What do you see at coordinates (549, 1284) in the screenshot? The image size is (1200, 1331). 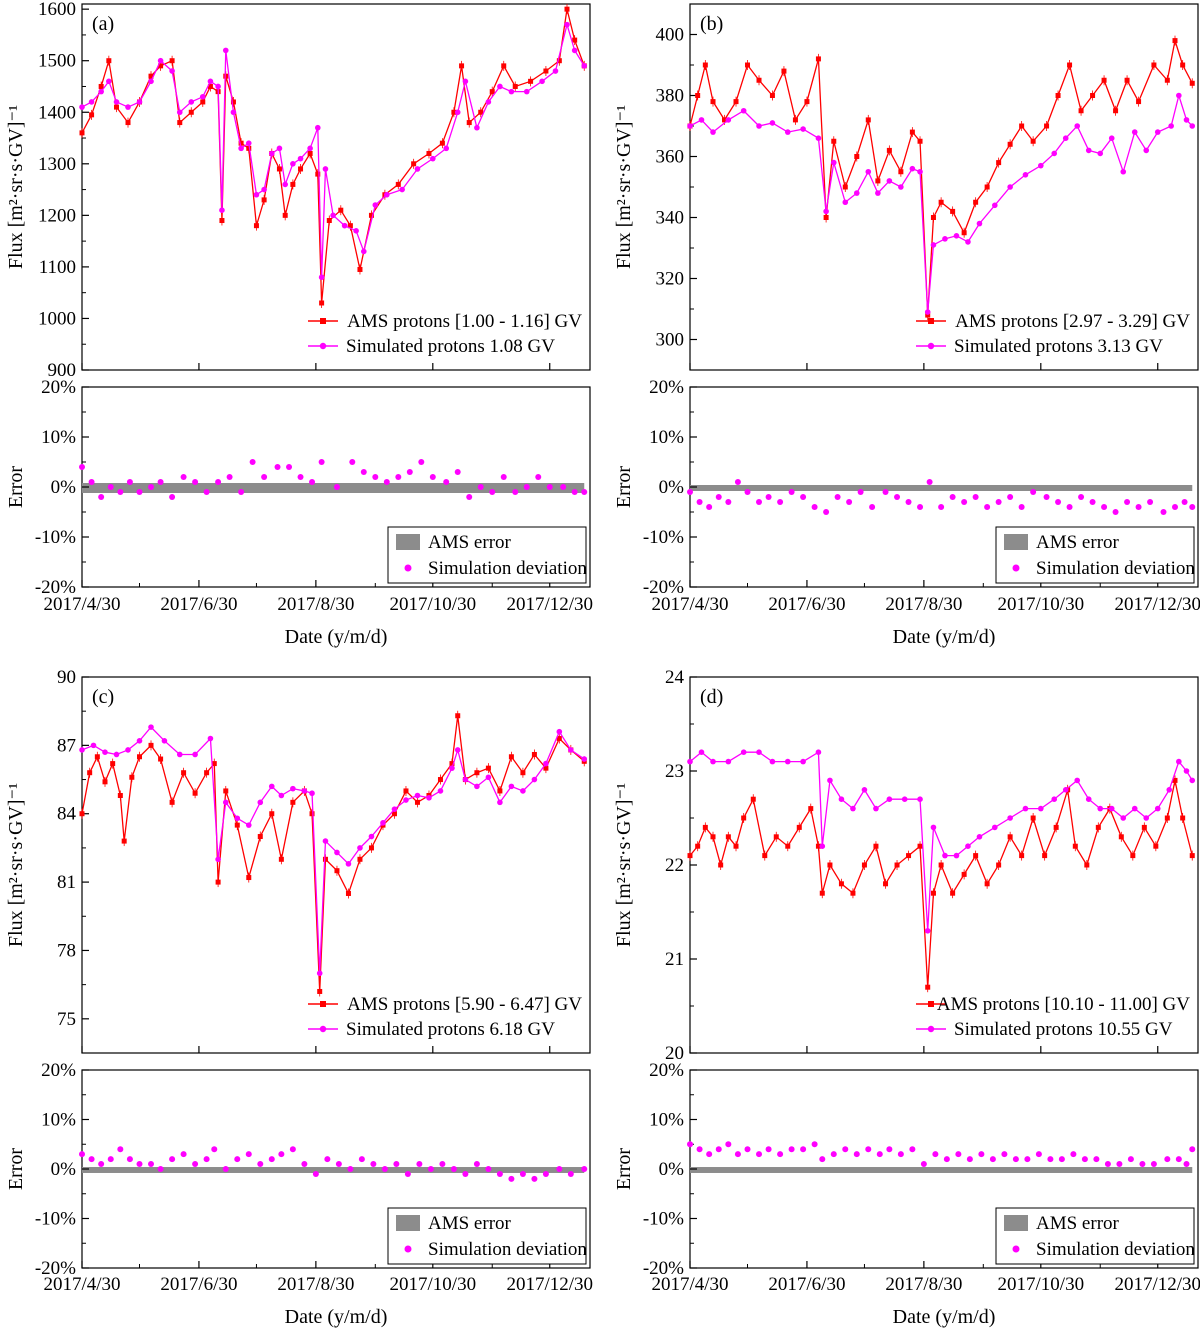 I see `xtick-label: 2017/12/30` at bounding box center [549, 1284].